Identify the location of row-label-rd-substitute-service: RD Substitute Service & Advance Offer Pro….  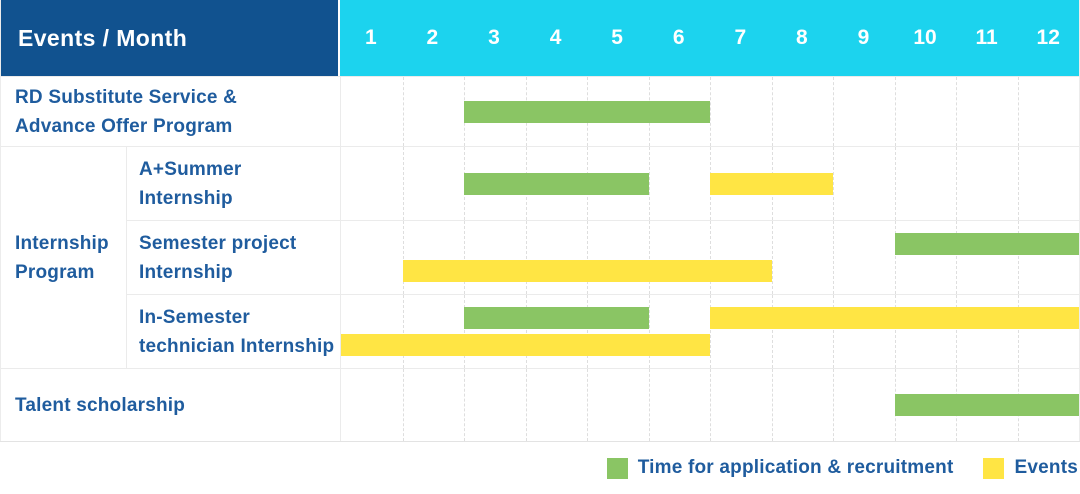
(171, 111).